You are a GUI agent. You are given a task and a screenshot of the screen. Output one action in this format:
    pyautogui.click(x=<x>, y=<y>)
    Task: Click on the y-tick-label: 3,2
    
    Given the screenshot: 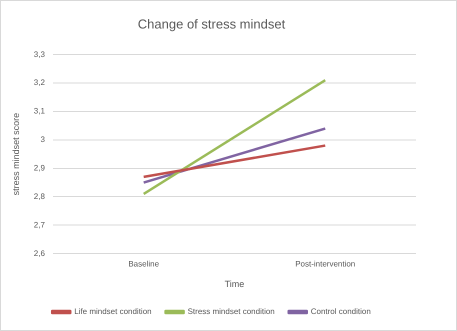 What is the action you would take?
    pyautogui.click(x=40, y=83)
    